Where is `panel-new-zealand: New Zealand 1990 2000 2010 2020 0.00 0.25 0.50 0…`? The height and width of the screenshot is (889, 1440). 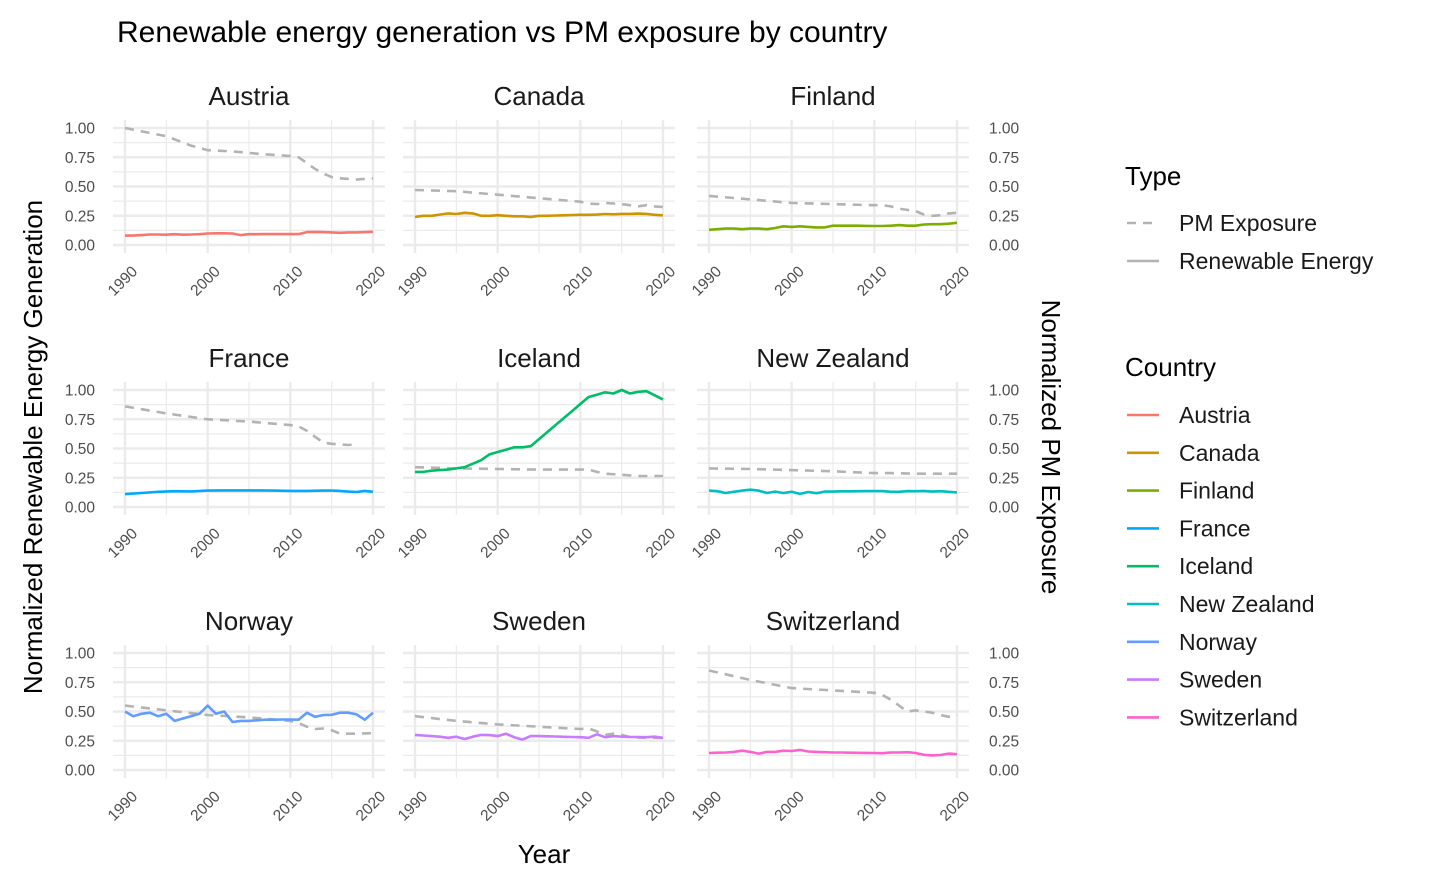
panel-new-zealand: New Zealand 1990 2000 2010 2020 0.00 0.25 0.50 0… is located at coordinates (854, 452).